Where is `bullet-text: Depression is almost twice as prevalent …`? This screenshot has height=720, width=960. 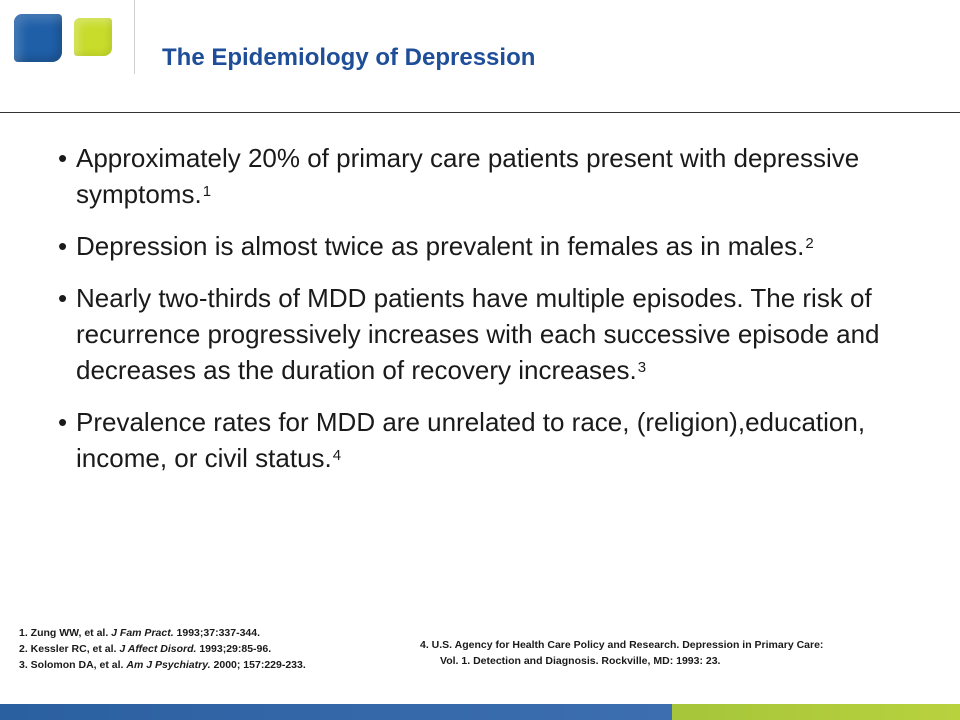
bullet-text: Depression is almost twice as prevalent … is located at coordinates (440, 246).